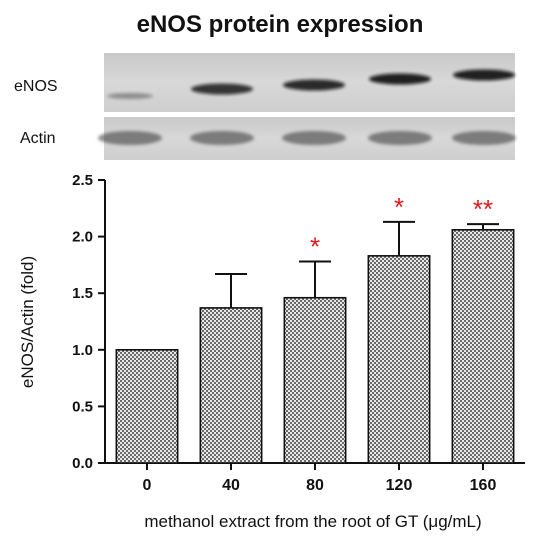 Image resolution: width=550 pixels, height=545 pixels. I want to click on chart-title: eNOS protein expression, so click(280, 24).